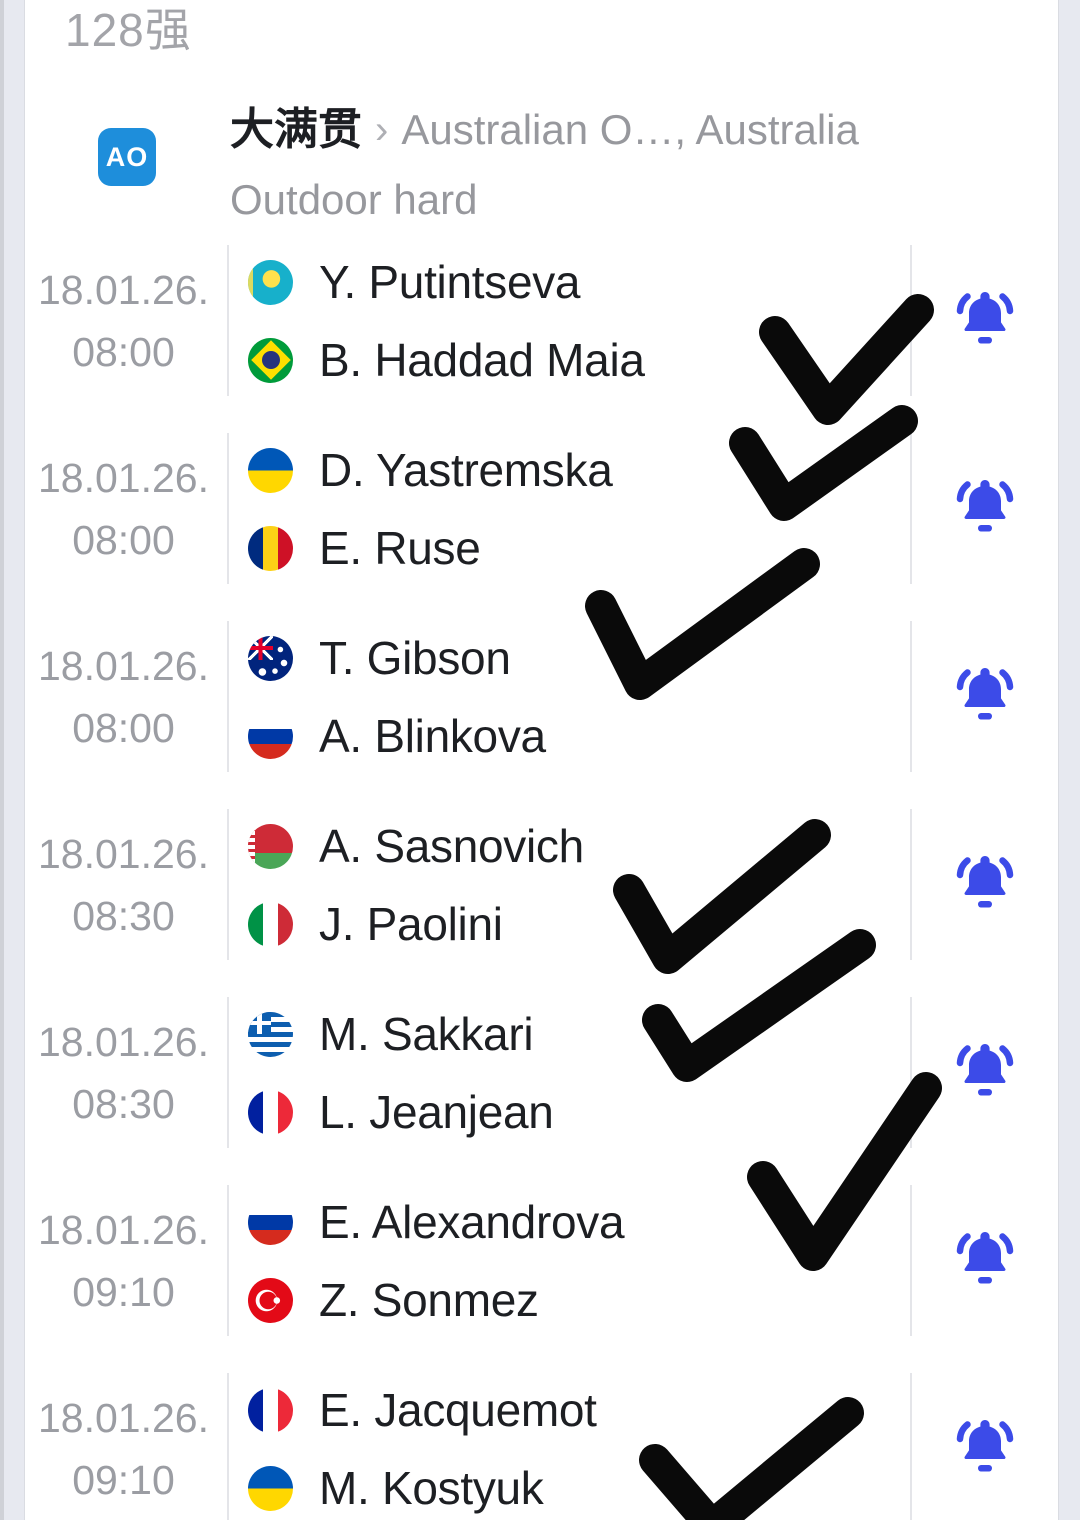 This screenshot has width=1080, height=1520. What do you see at coordinates (436, 1112) in the screenshot?
I see `player2-name: L. Jeanjean` at bounding box center [436, 1112].